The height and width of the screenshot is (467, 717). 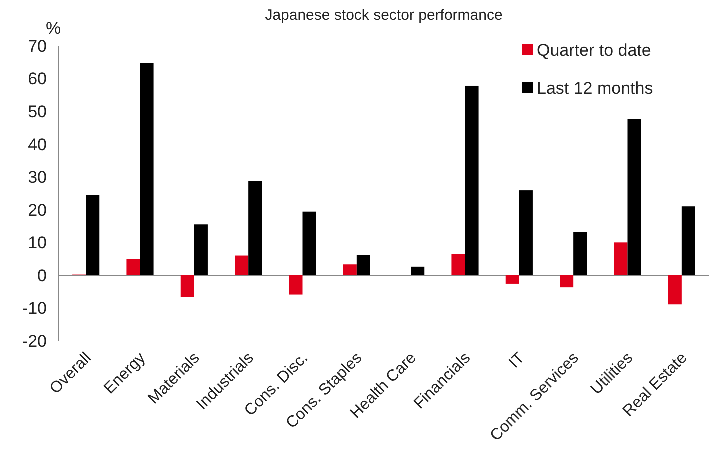 What do you see at coordinates (34, 308) in the screenshot?
I see `y-tick-label: -10` at bounding box center [34, 308].